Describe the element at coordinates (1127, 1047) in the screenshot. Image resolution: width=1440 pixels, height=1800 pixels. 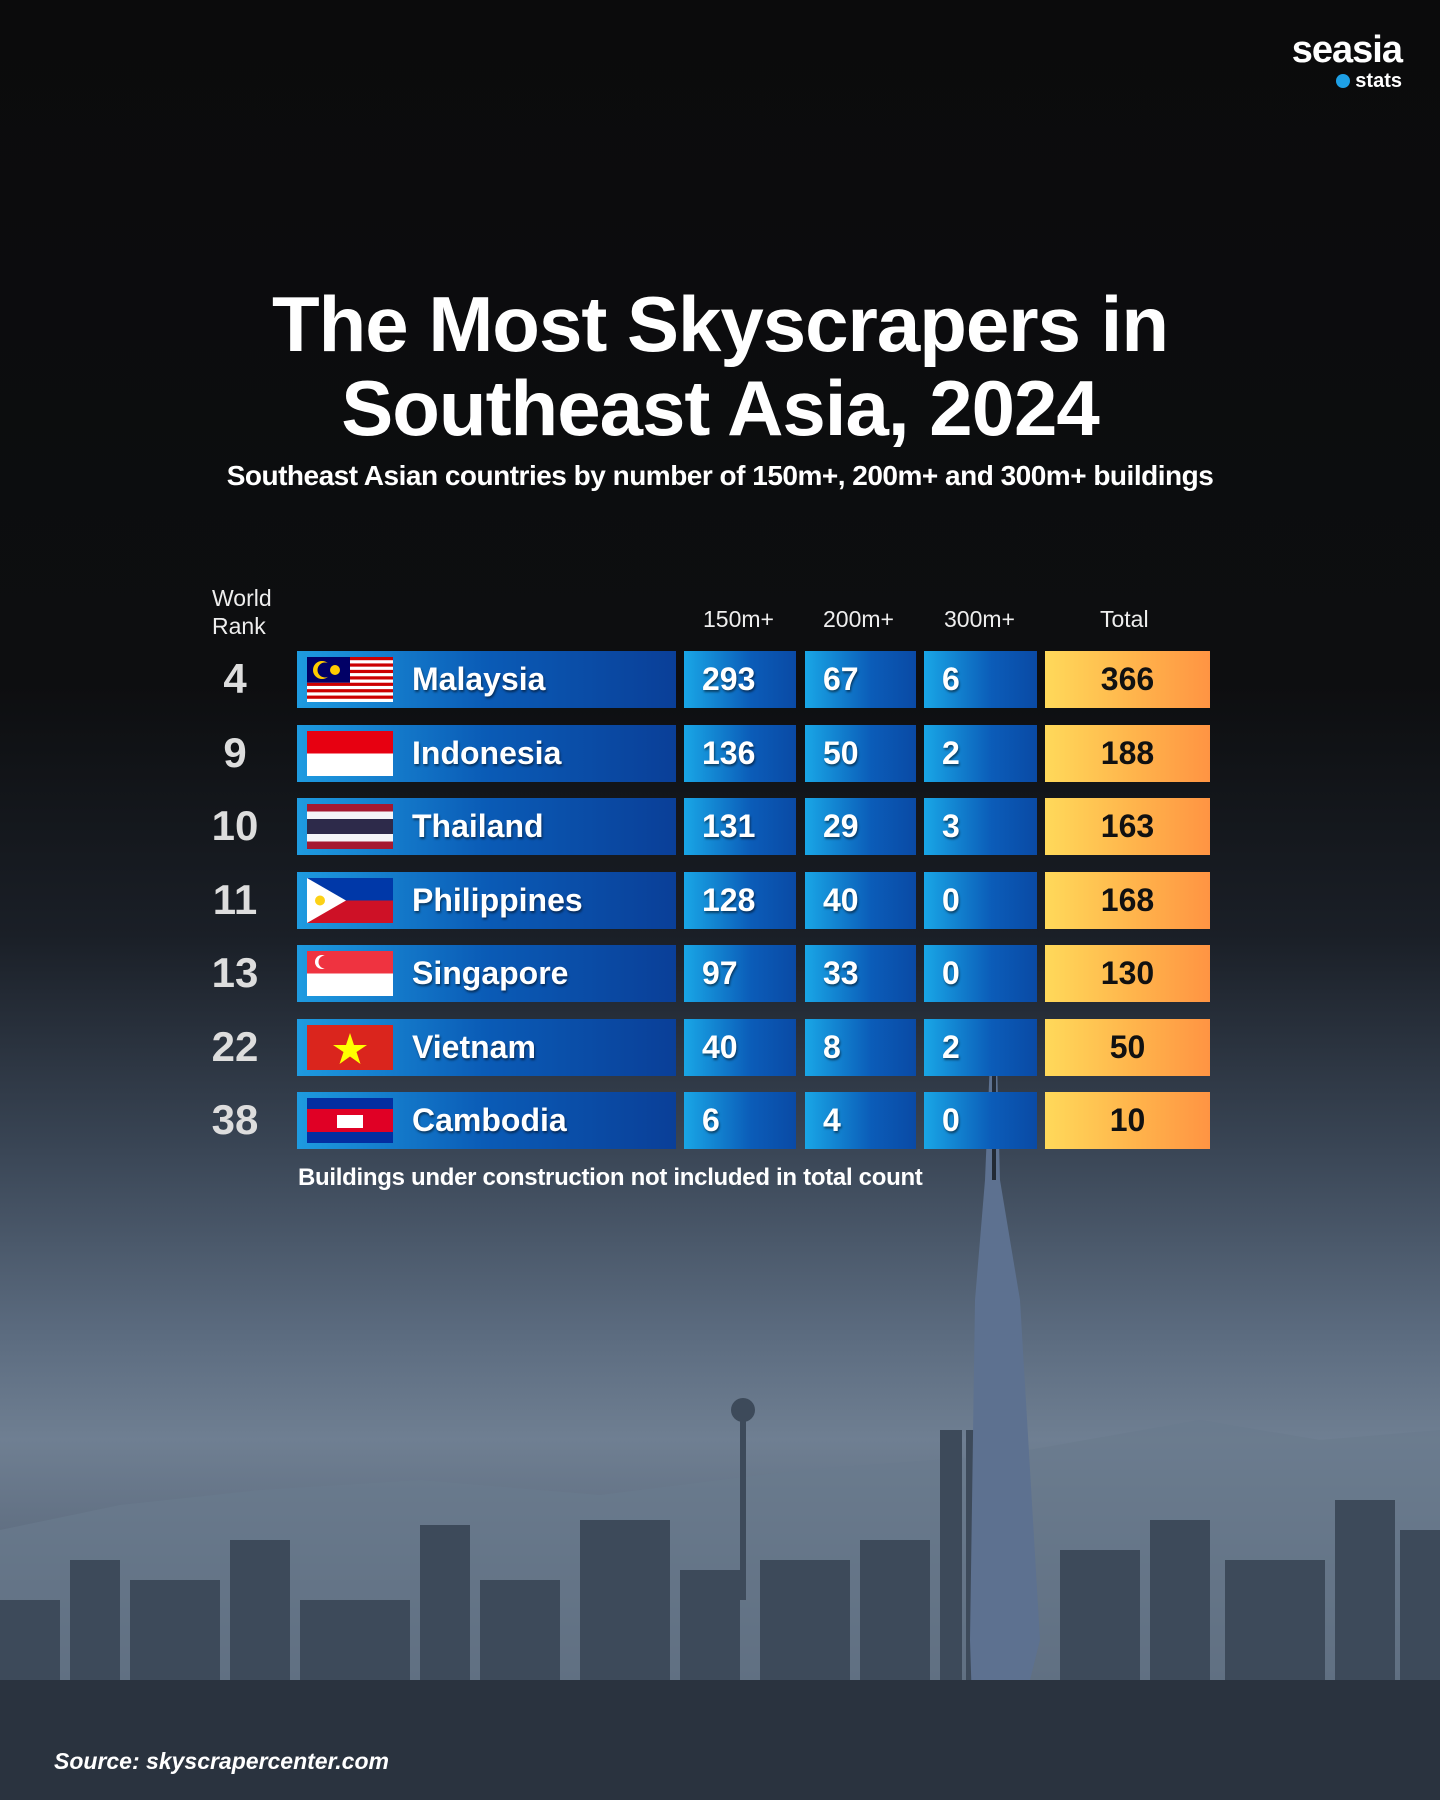
I see `count-total: 50` at that location.